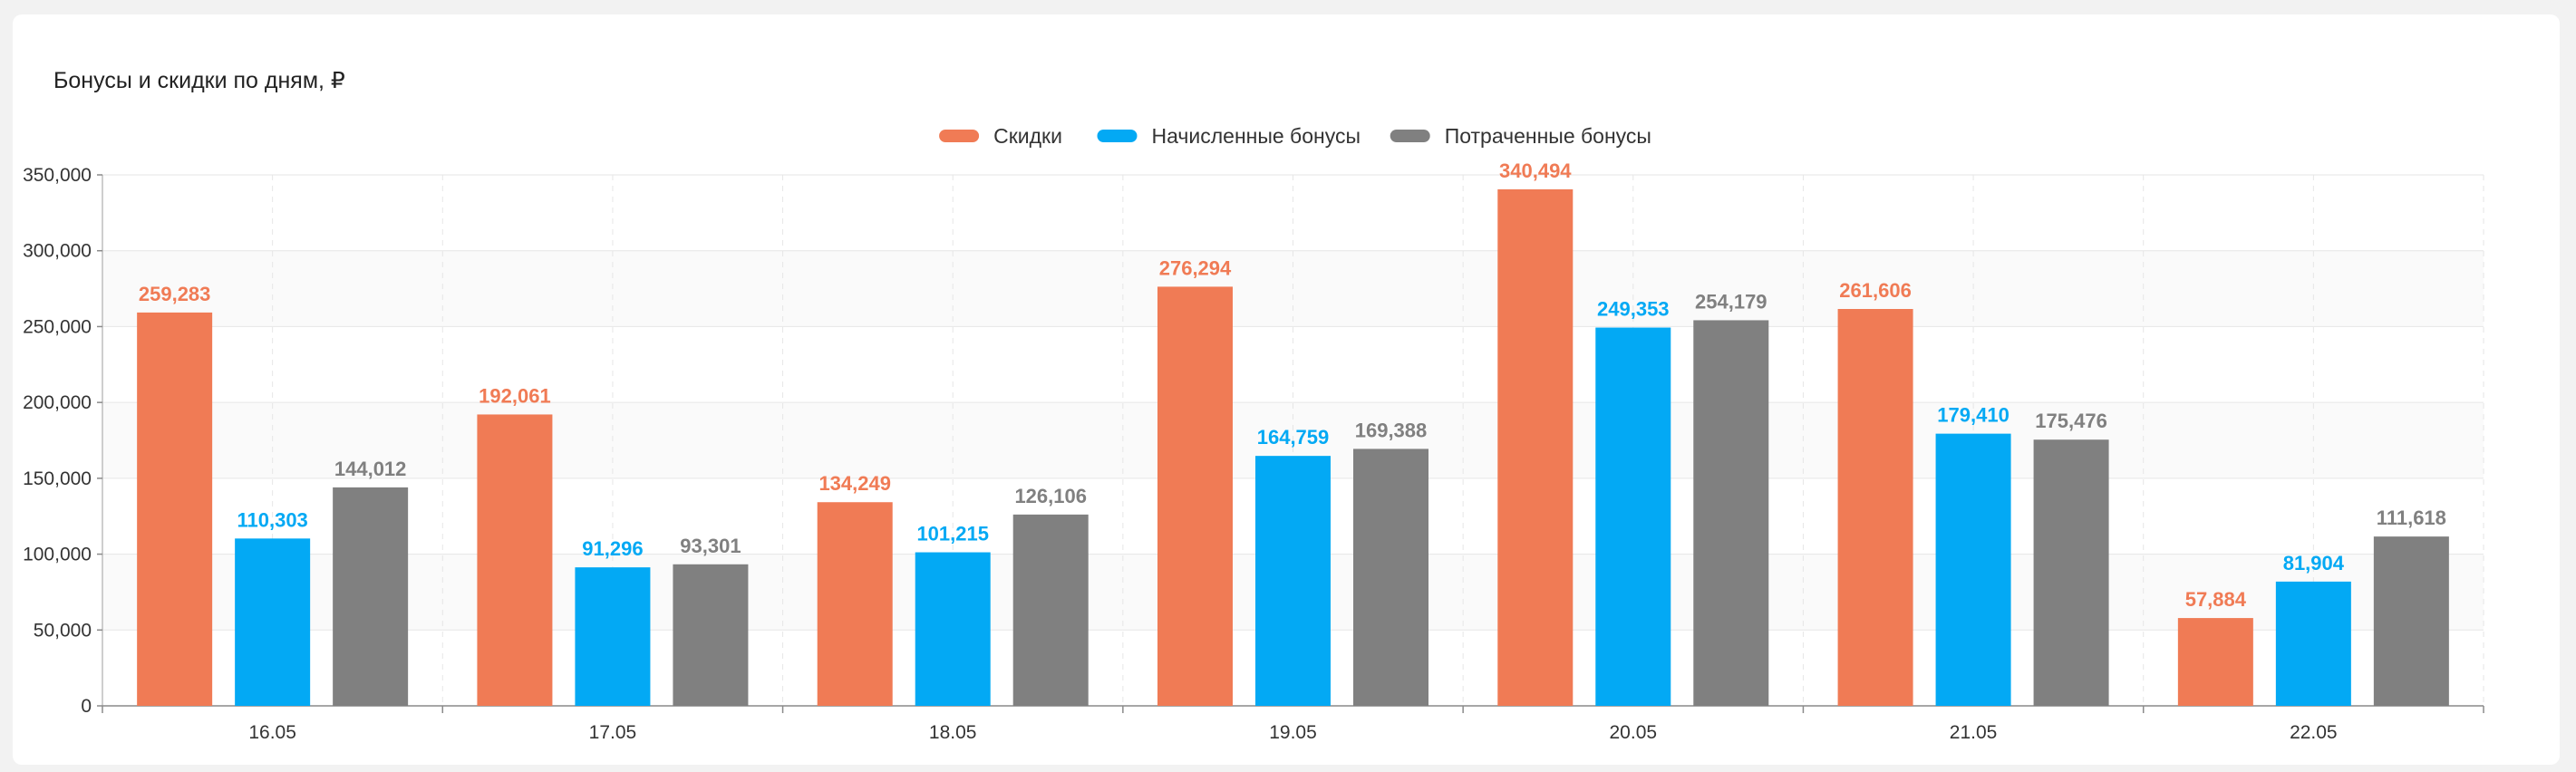  I want to click on data-label: 126,106, so click(1050, 496).